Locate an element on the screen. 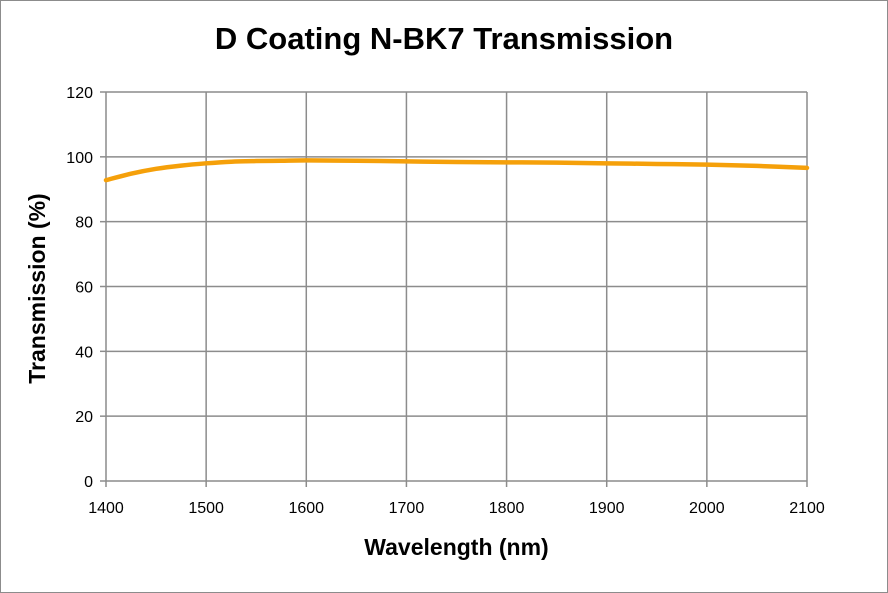 This screenshot has width=888, height=593. x-tick-label: 2100 is located at coordinates (807, 508).